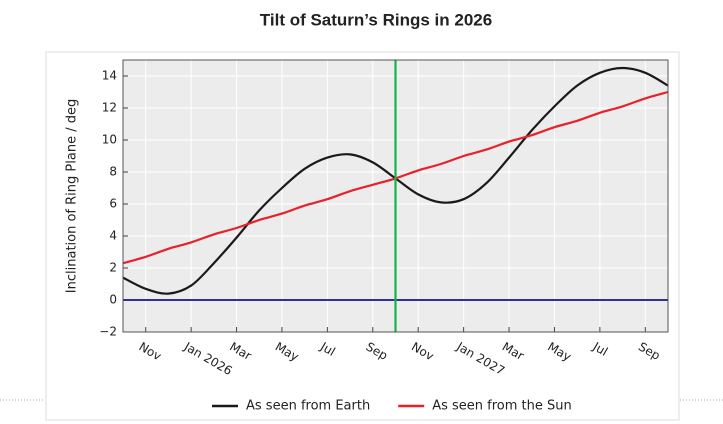 This screenshot has width=723, height=424. I want to click on y-tick-label: 6, so click(113, 204).